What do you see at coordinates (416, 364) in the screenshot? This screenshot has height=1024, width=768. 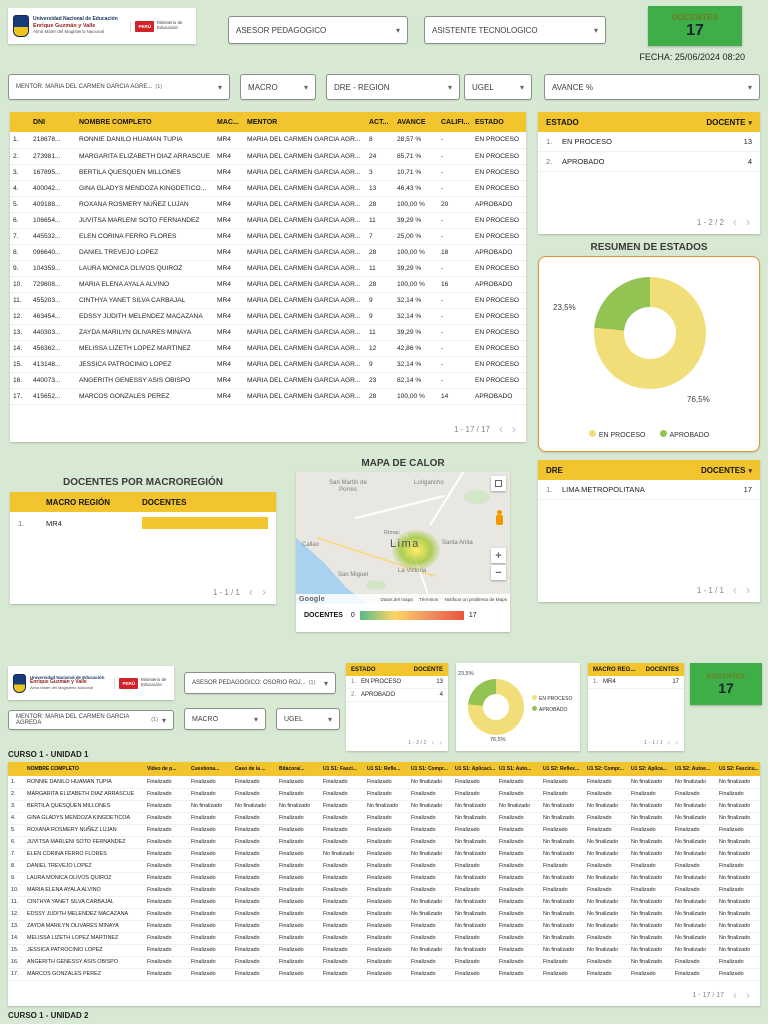 I see `cell-avance: 32,14 %` at bounding box center [416, 364].